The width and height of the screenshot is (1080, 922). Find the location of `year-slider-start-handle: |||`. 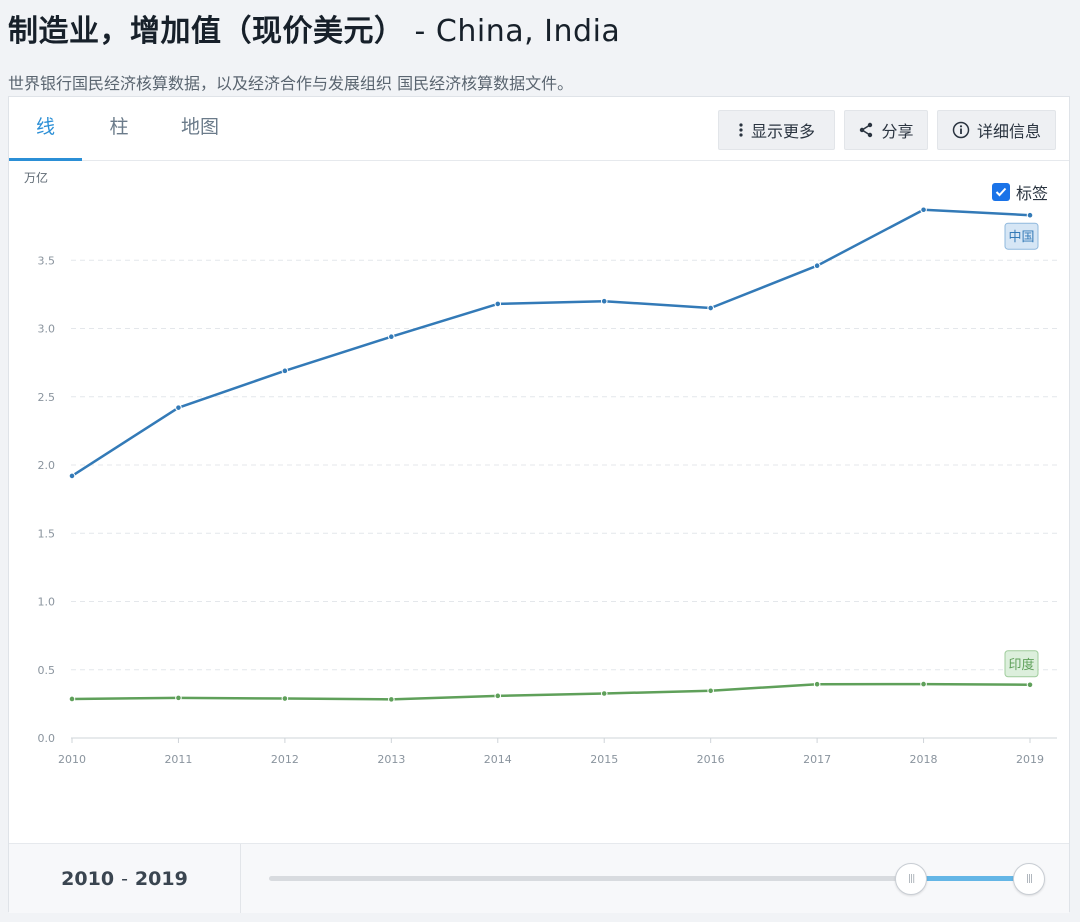

year-slider-start-handle: ||| is located at coordinates (911, 879).